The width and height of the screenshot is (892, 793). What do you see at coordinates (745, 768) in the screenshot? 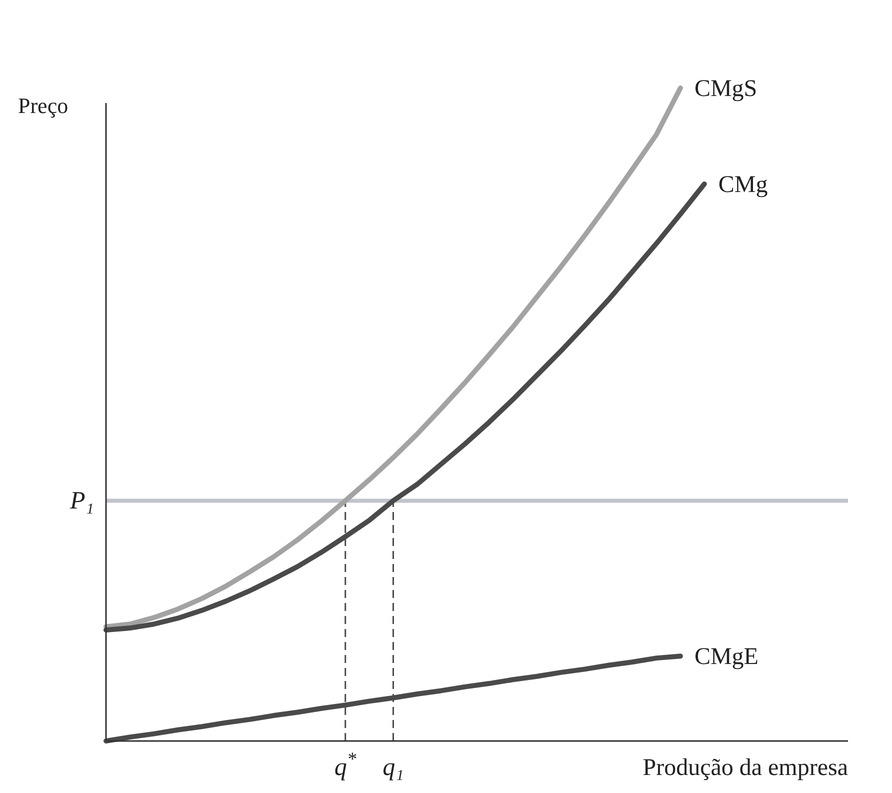
I see `x-axis-title: Produção da empresa` at bounding box center [745, 768].